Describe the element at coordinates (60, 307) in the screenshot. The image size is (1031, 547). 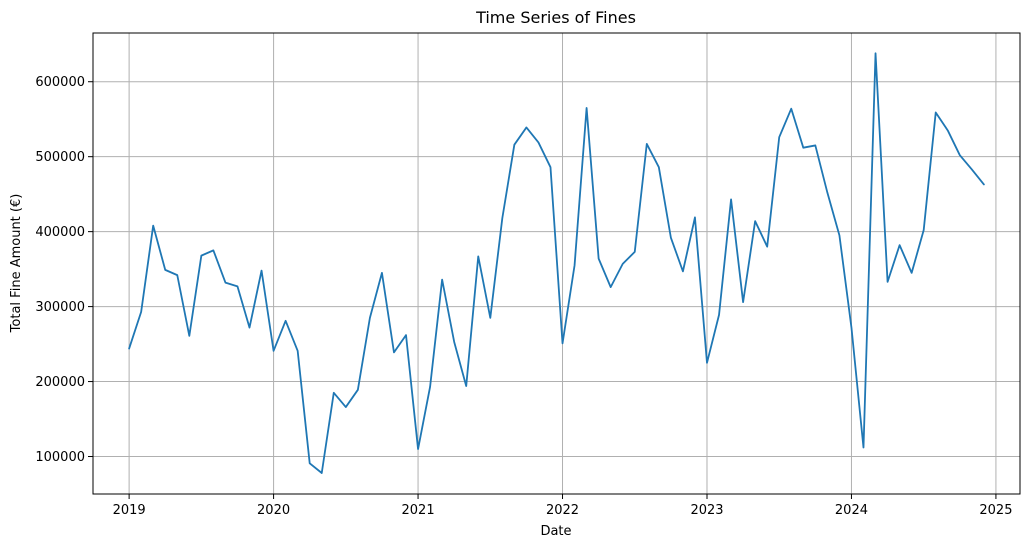
I see `y-tick-label: 300000` at that location.